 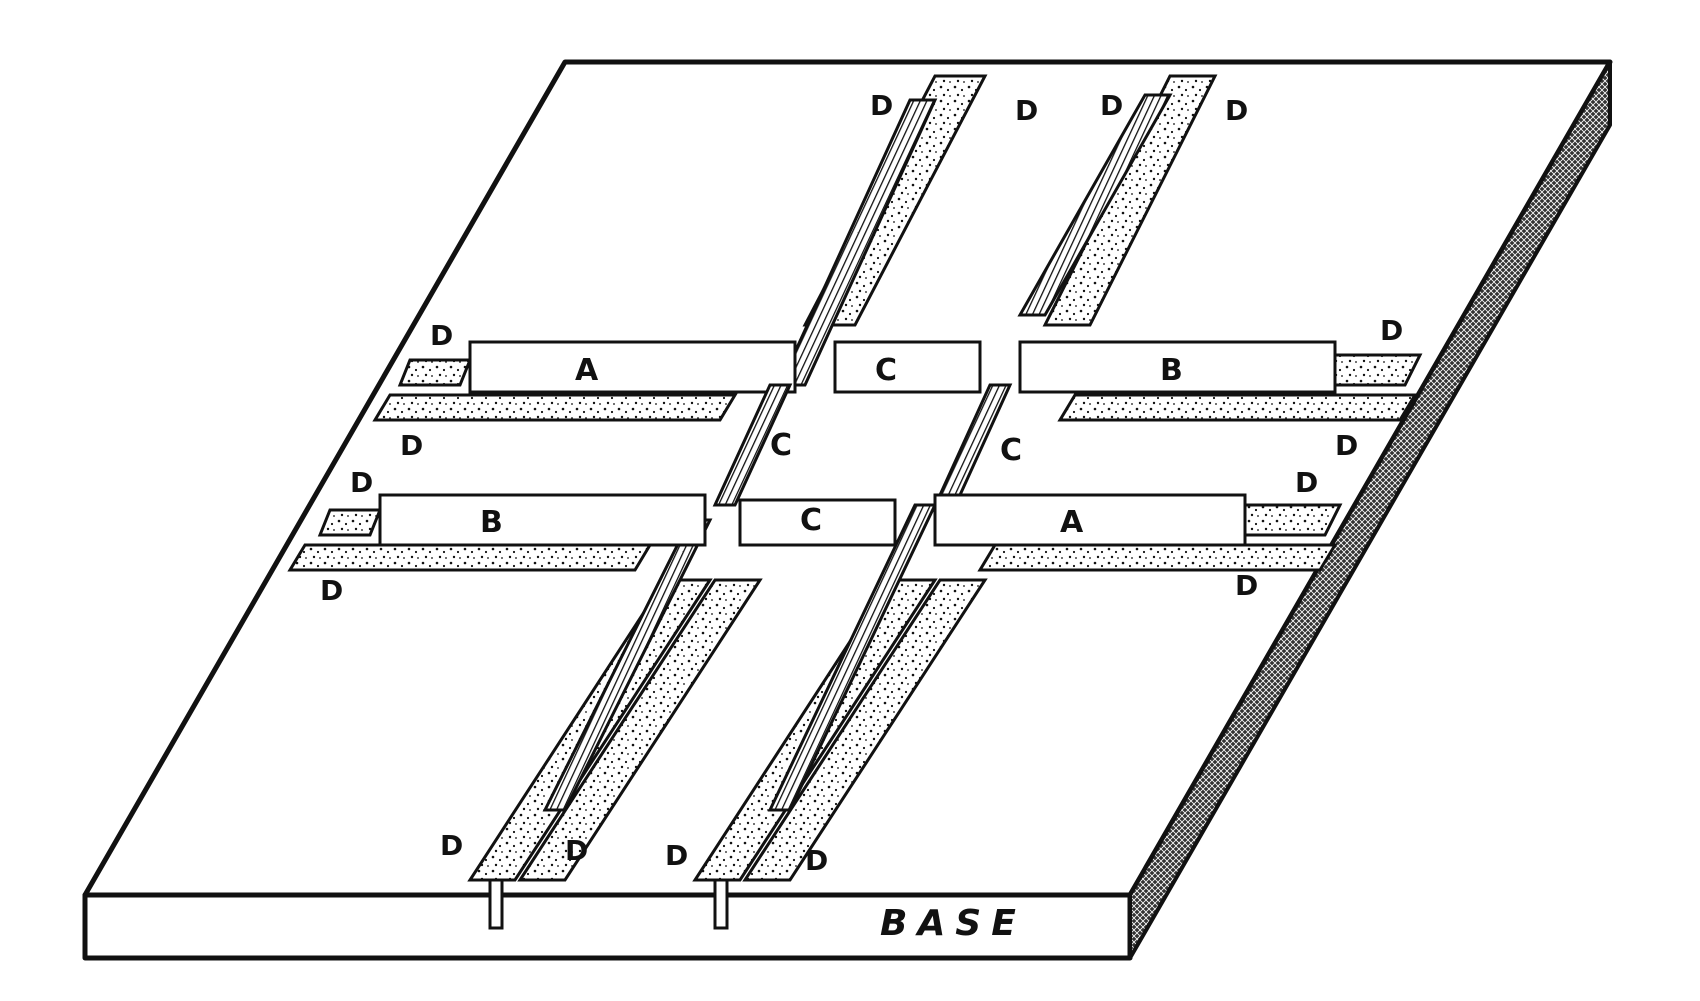 What do you see at coordinates (1011, 450) in the screenshot?
I see `label-c-right: C` at bounding box center [1011, 450].